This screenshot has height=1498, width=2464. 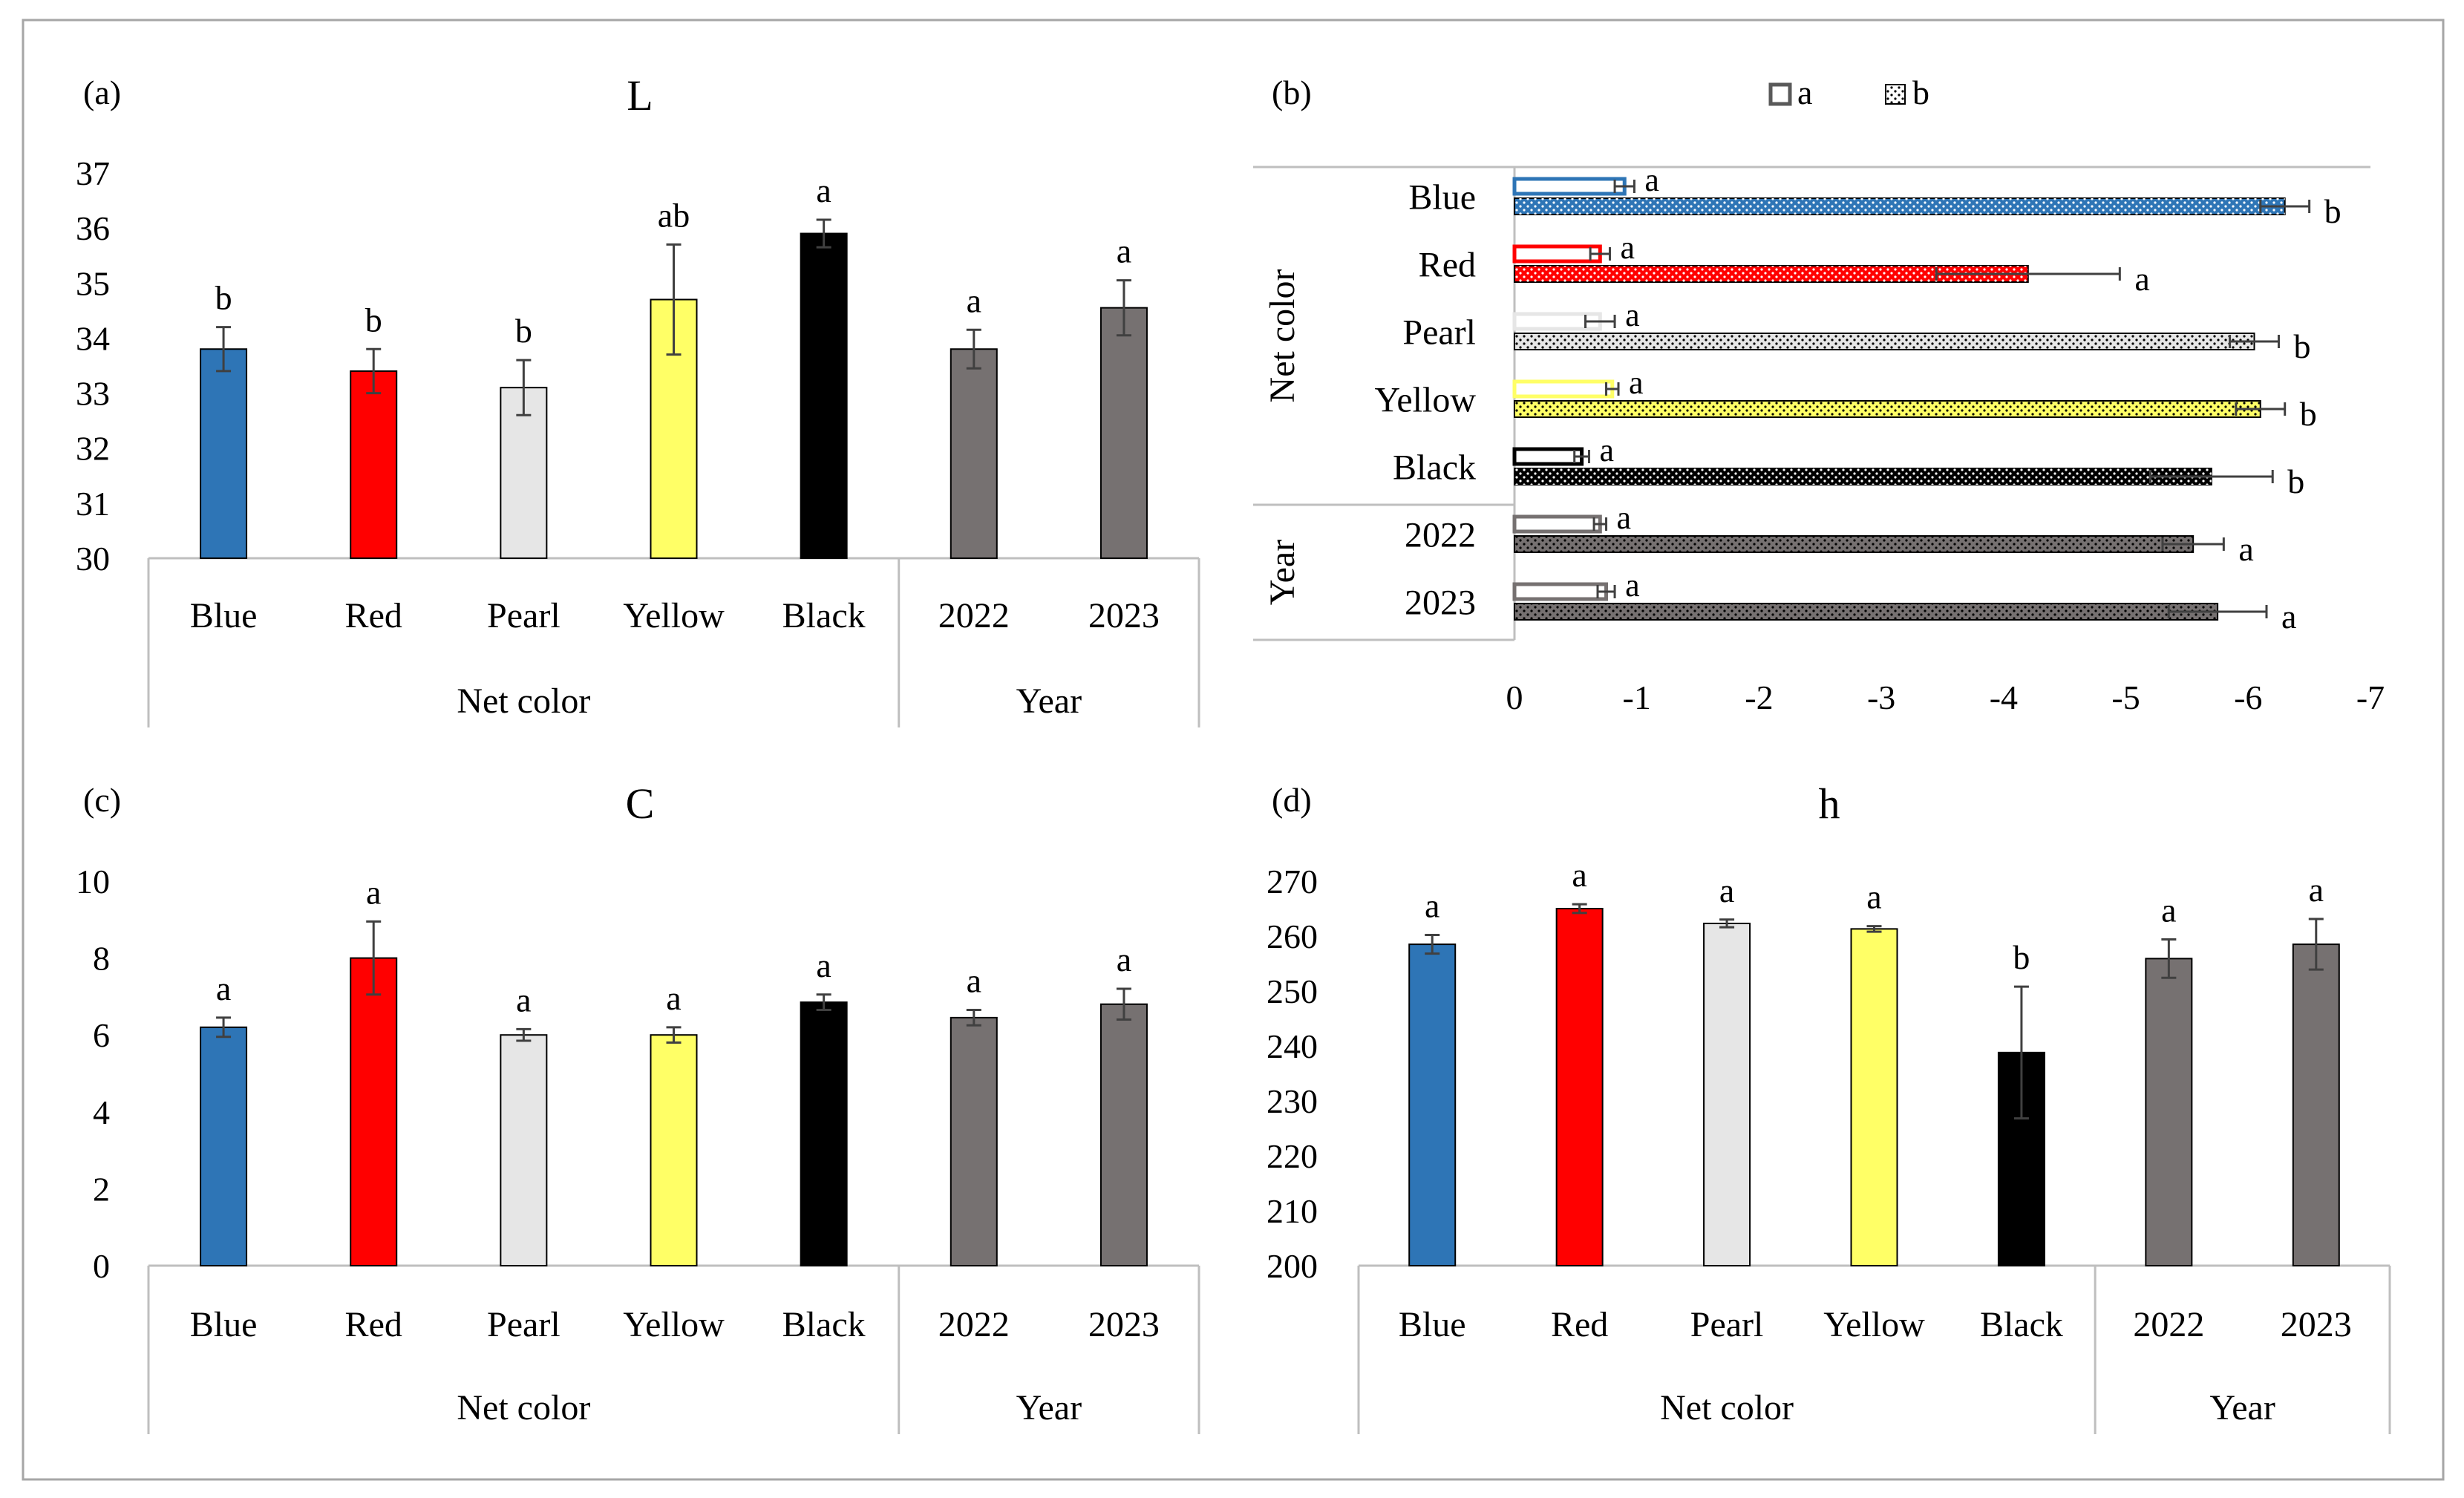 What do you see at coordinates (640, 96) in the screenshot?
I see `panel-a-title: L` at bounding box center [640, 96].